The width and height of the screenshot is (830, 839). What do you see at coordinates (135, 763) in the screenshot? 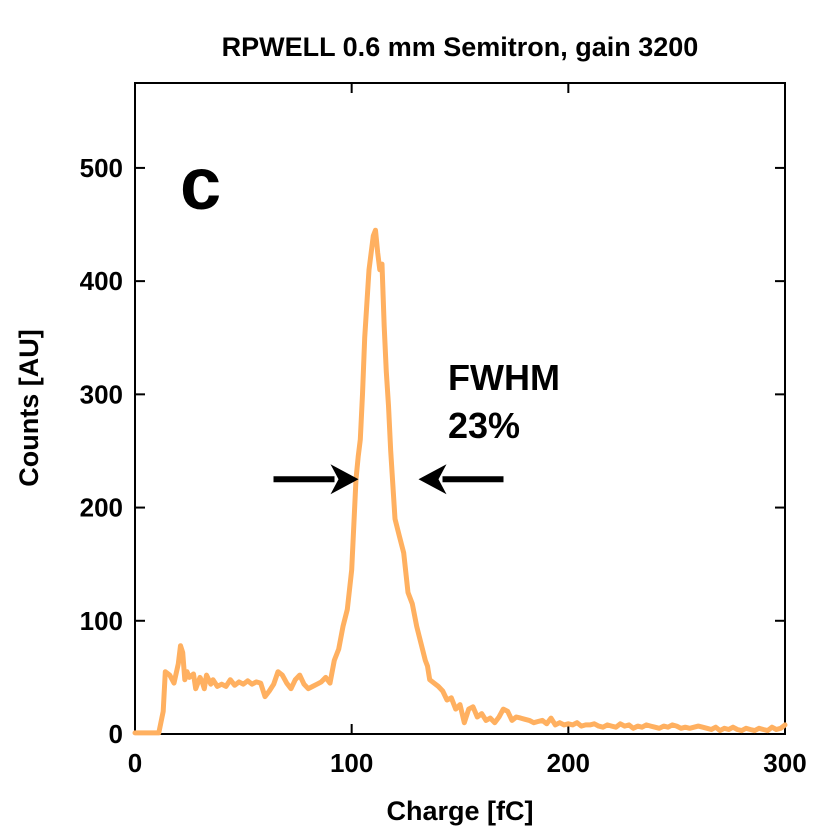
I see `x-tick-label: 0` at bounding box center [135, 763].